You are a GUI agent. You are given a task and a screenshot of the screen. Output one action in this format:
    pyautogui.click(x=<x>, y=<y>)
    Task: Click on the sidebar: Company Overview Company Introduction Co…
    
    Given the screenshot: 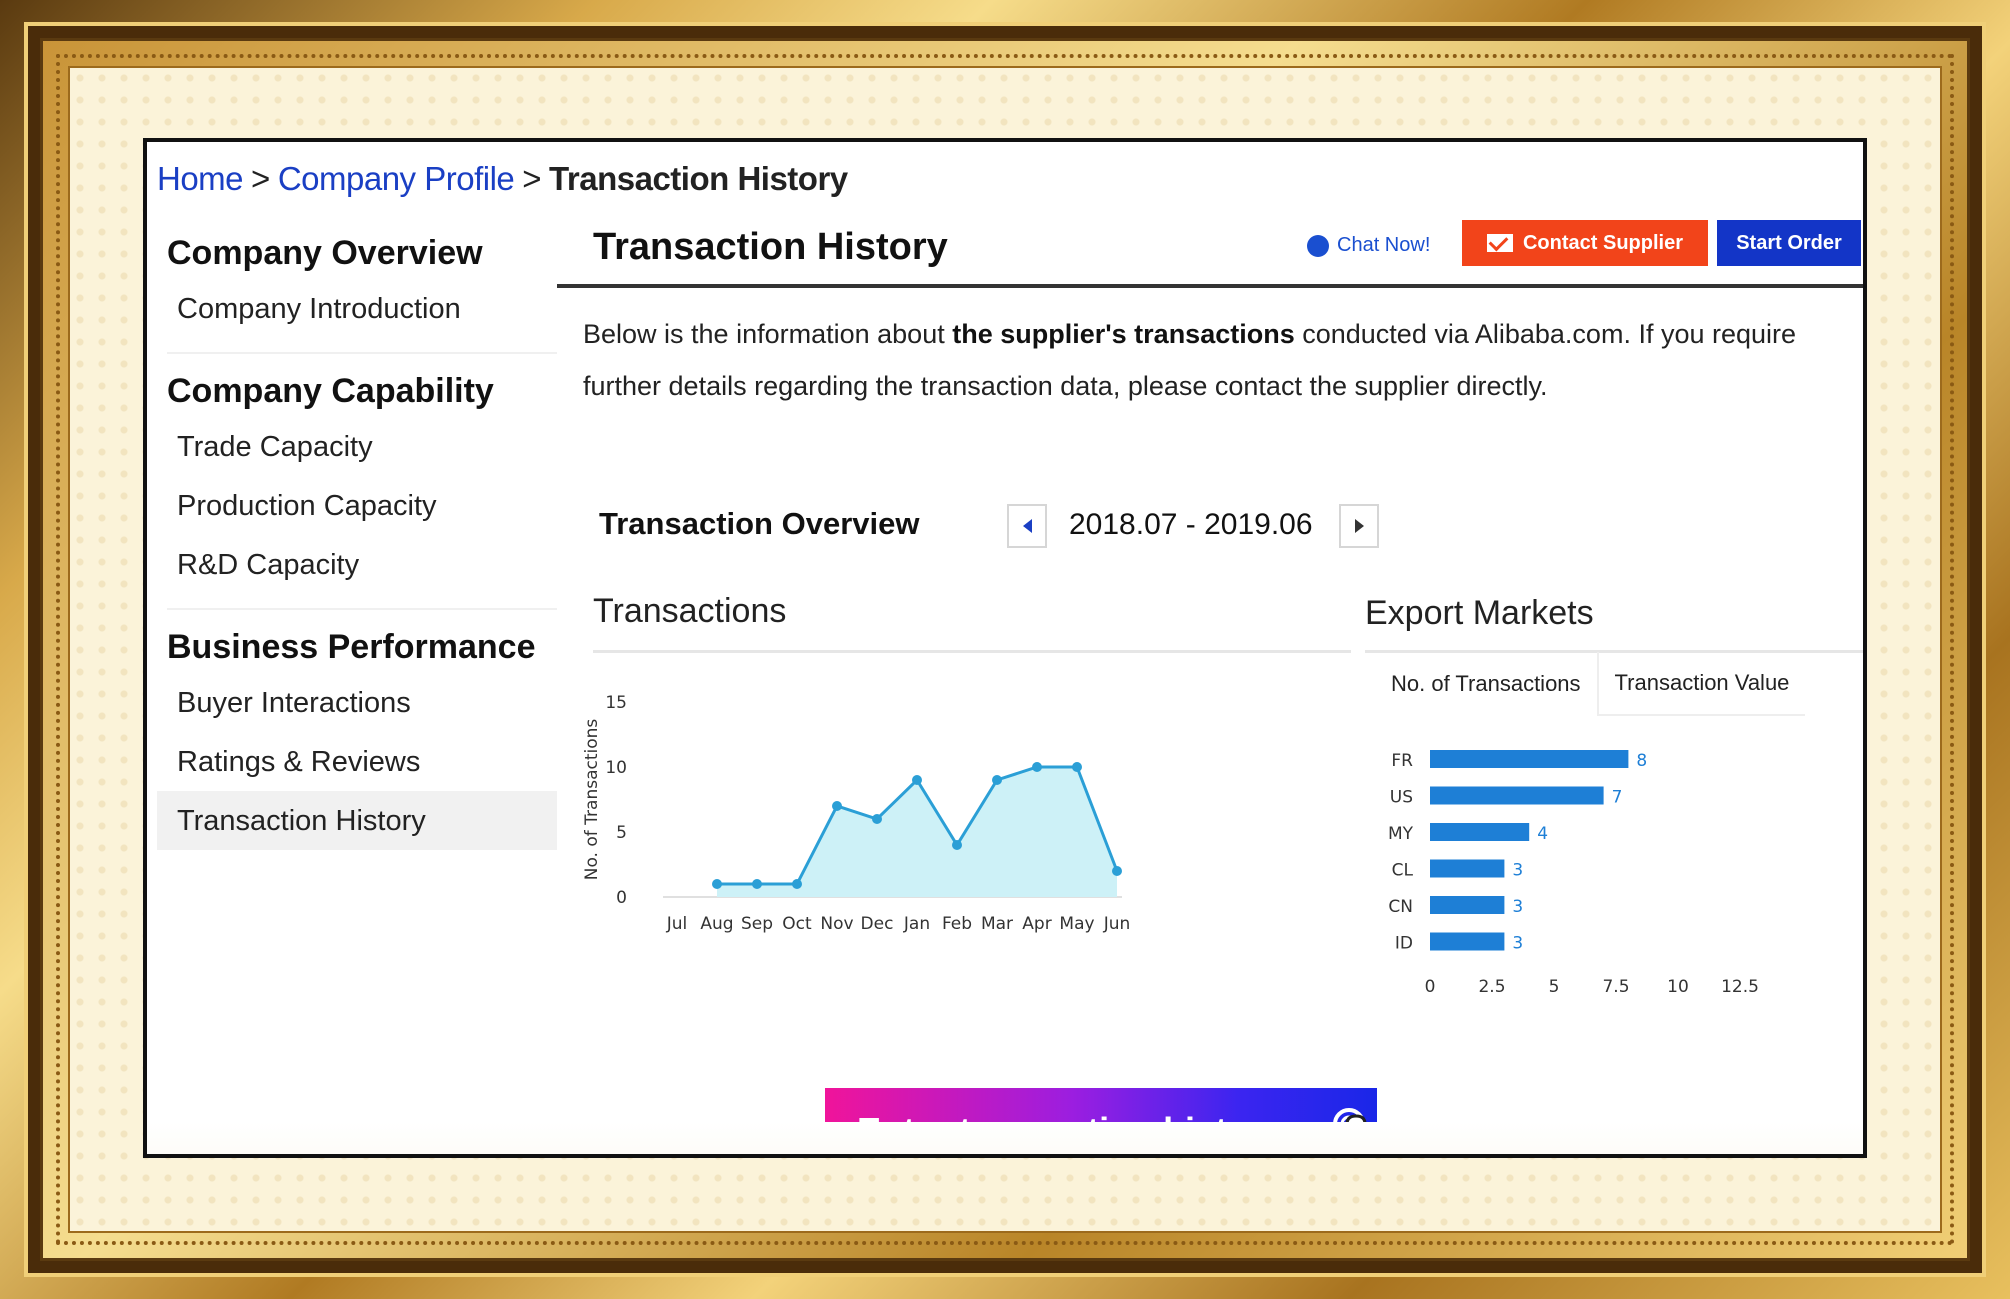 What is the action you would take?
    pyautogui.click(x=357, y=543)
    